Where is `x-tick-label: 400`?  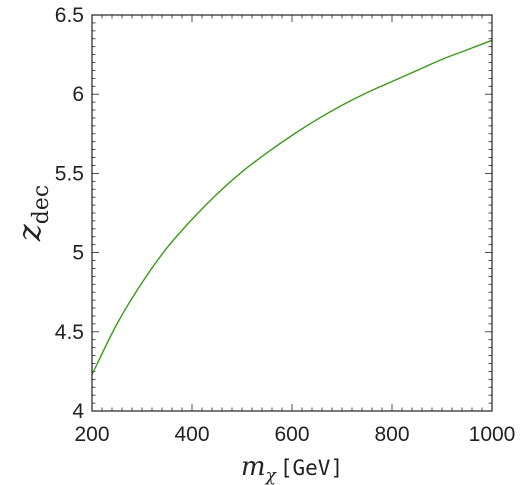 x-tick-label: 400 is located at coordinates (191, 434).